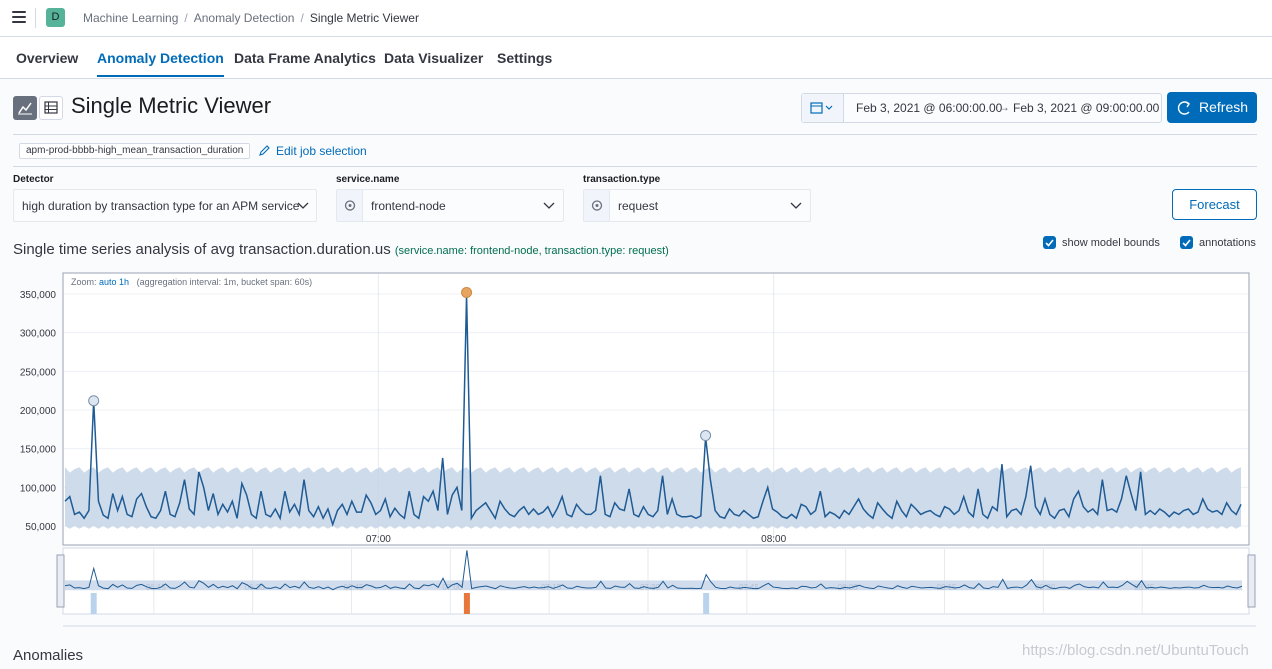 This screenshot has height=669, width=1272. Describe the element at coordinates (55, 17) in the screenshot. I see `space-avatar: D` at that location.